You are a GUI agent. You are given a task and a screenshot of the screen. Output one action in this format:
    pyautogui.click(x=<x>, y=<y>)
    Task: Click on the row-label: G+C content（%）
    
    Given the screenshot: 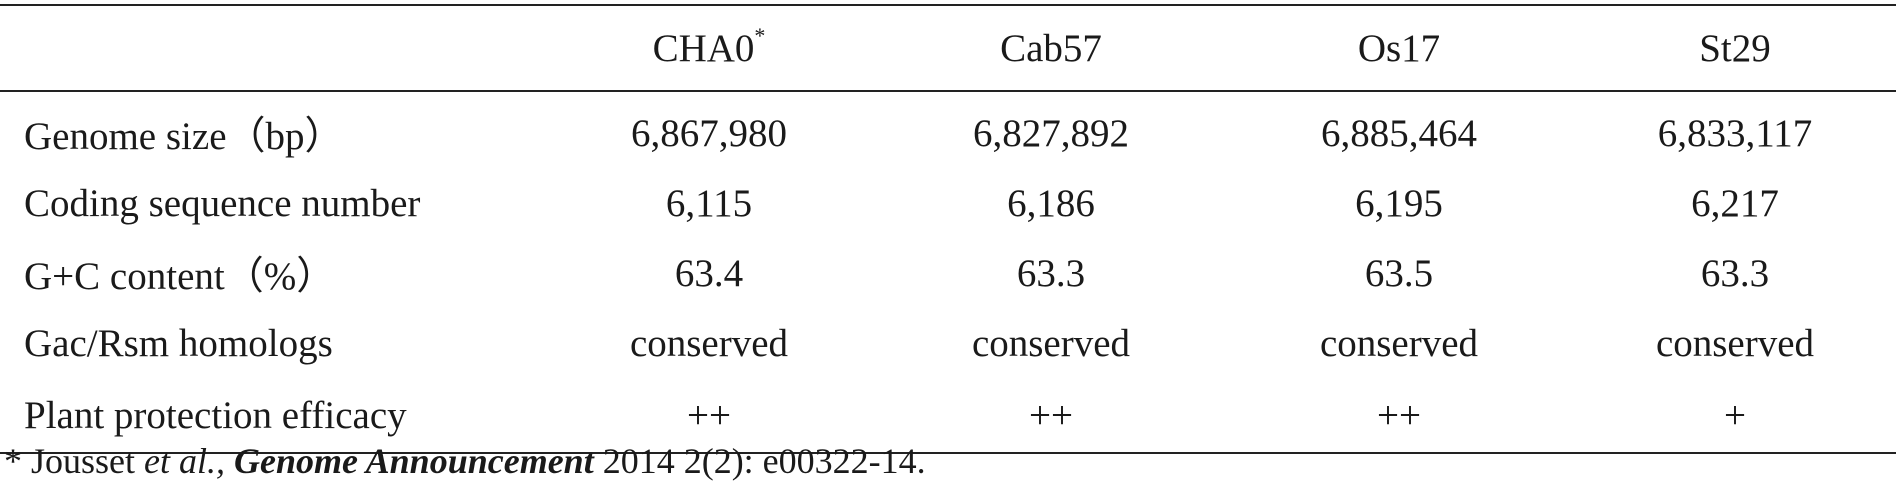 What is the action you would take?
    pyautogui.click(x=180, y=276)
    